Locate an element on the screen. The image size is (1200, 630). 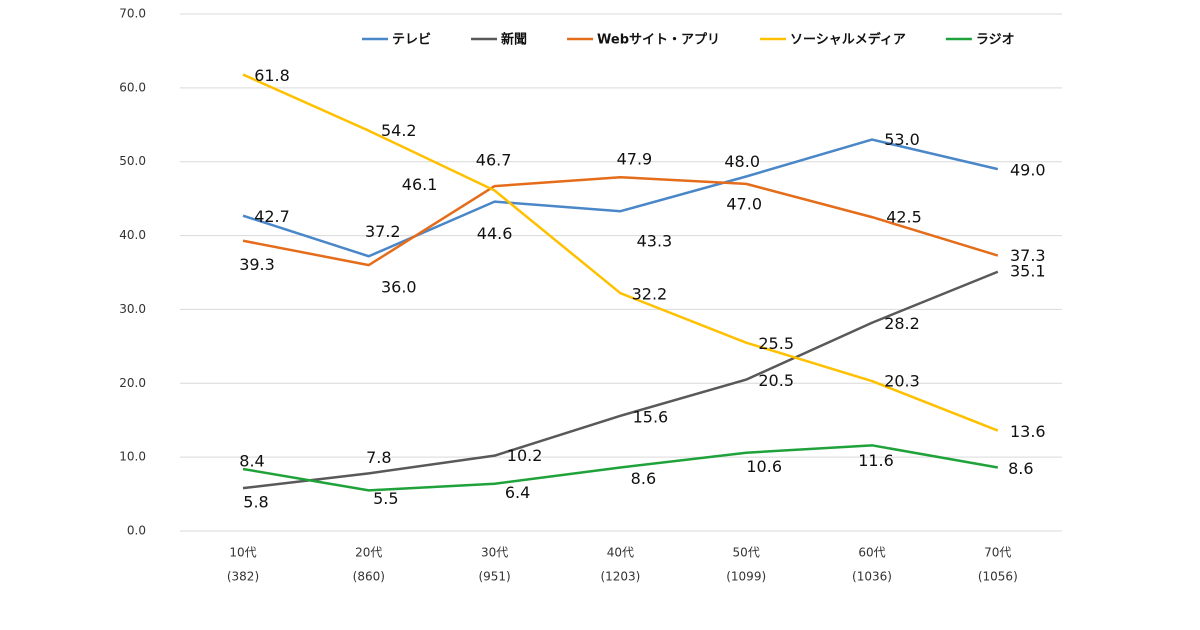
value-label: 8.4 is located at coordinates (251, 460).